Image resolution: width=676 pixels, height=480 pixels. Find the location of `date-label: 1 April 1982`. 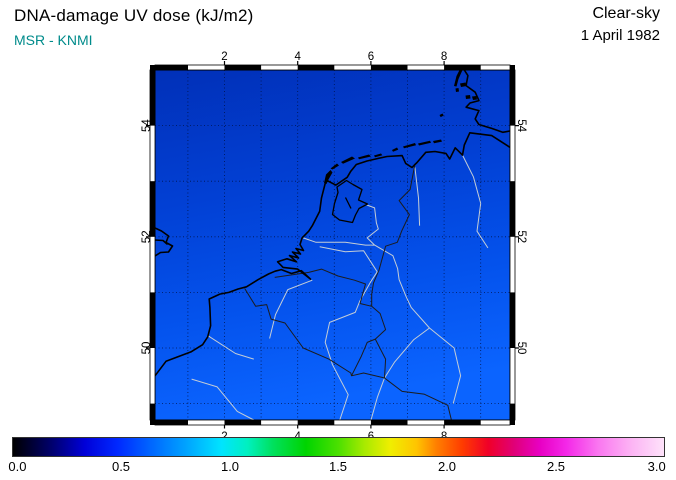

date-label: 1 April 1982 is located at coordinates (620, 35).